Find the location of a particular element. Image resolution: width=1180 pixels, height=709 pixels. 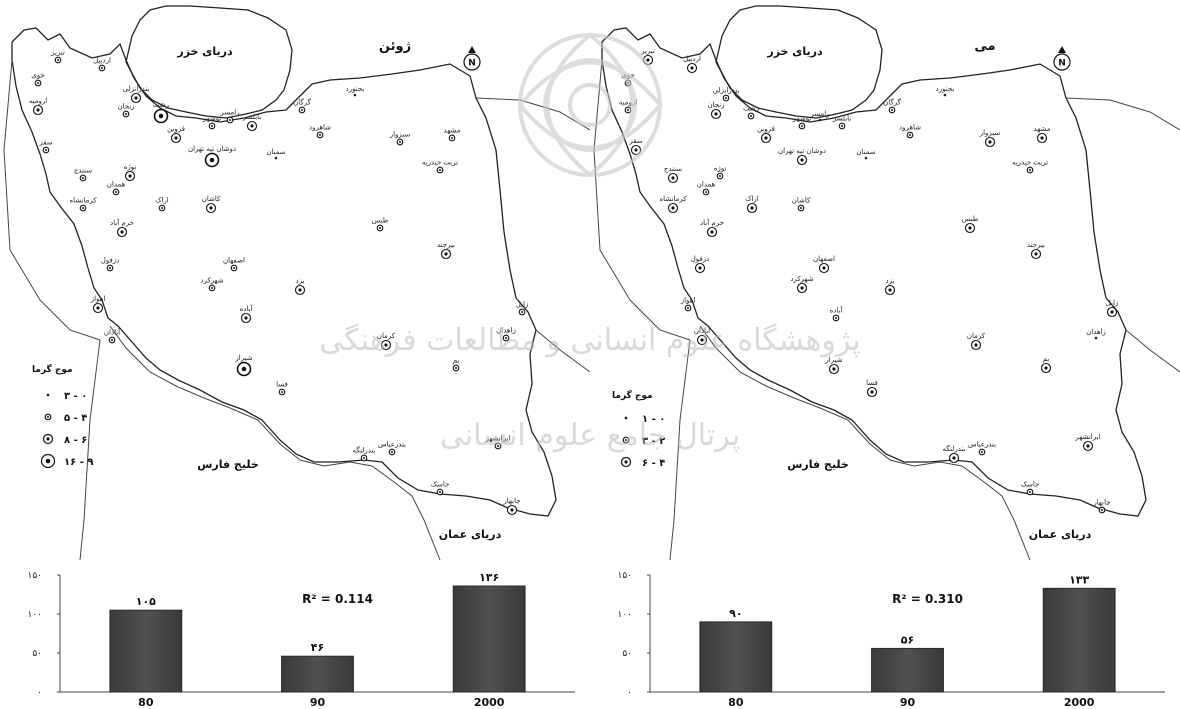

city-label: اراک is located at coordinates (752, 199).